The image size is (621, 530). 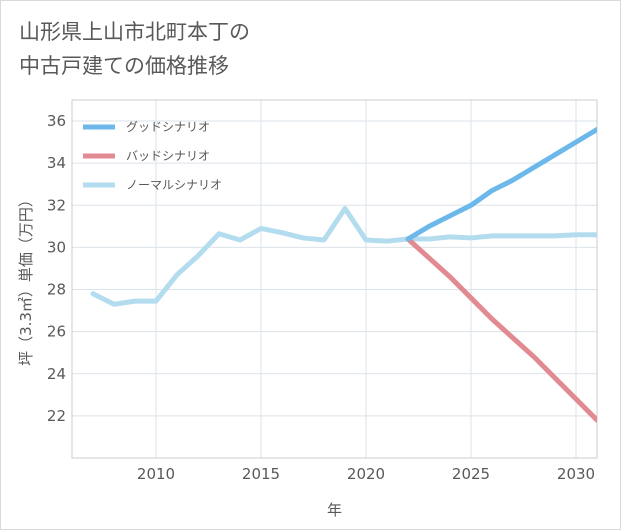 What do you see at coordinates (56, 247) in the screenshot?
I see `y-tick-label: 30` at bounding box center [56, 247].